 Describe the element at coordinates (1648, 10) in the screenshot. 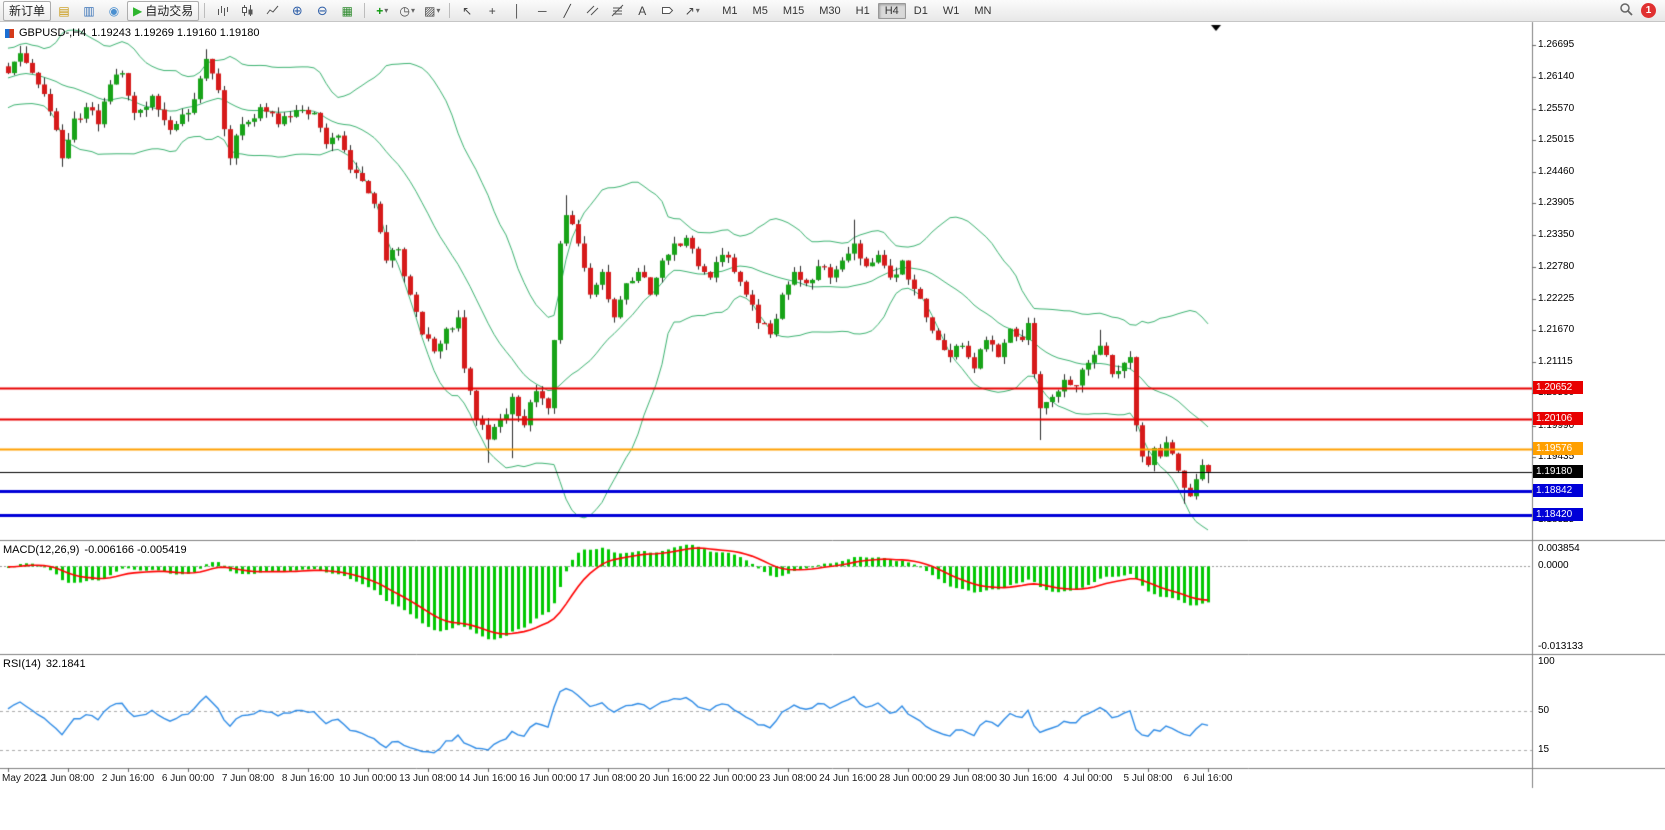

I see `notification-badge: 1` at that location.